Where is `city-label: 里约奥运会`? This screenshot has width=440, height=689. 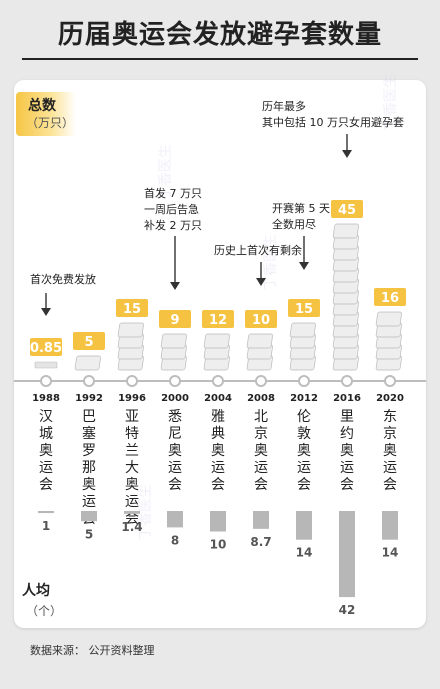 city-label: 里约奥运会 is located at coordinates (347, 451).